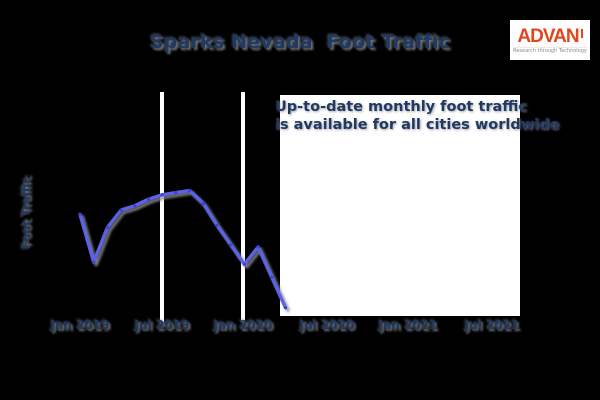 The height and width of the screenshot is (400, 600). Describe the element at coordinates (417, 124) in the screenshot. I see `annotation-line-2: is available for all cities worldwide` at that location.